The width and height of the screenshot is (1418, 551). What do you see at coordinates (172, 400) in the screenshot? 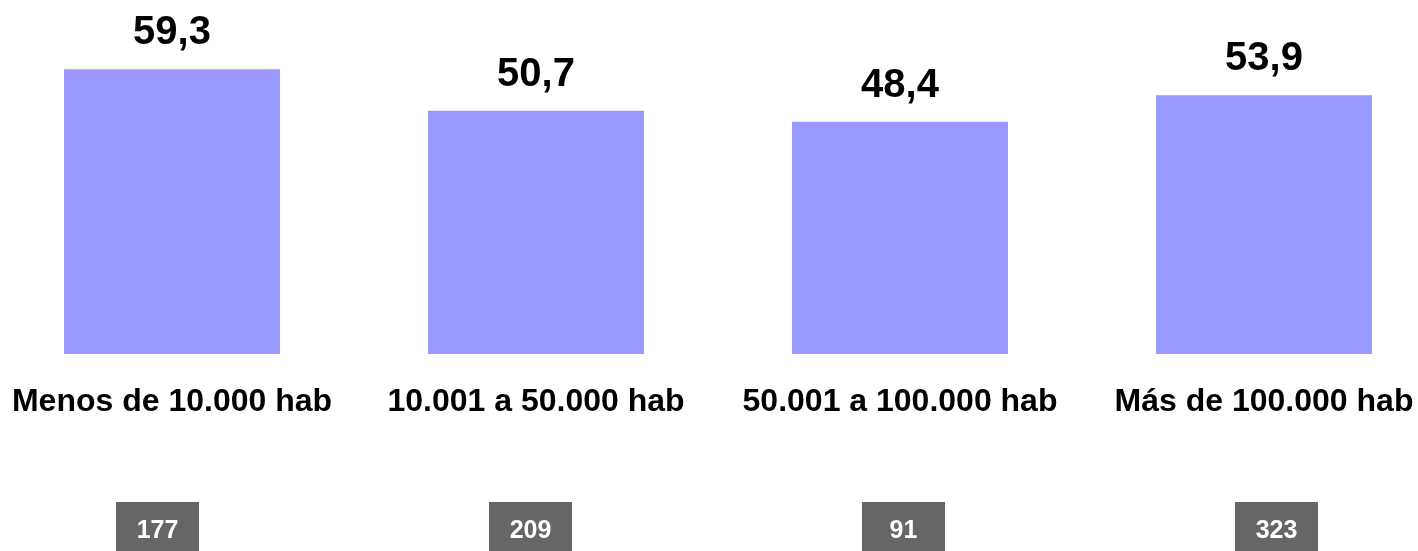
I see `x-tick-label: Menos de 10.000 hab` at bounding box center [172, 400].